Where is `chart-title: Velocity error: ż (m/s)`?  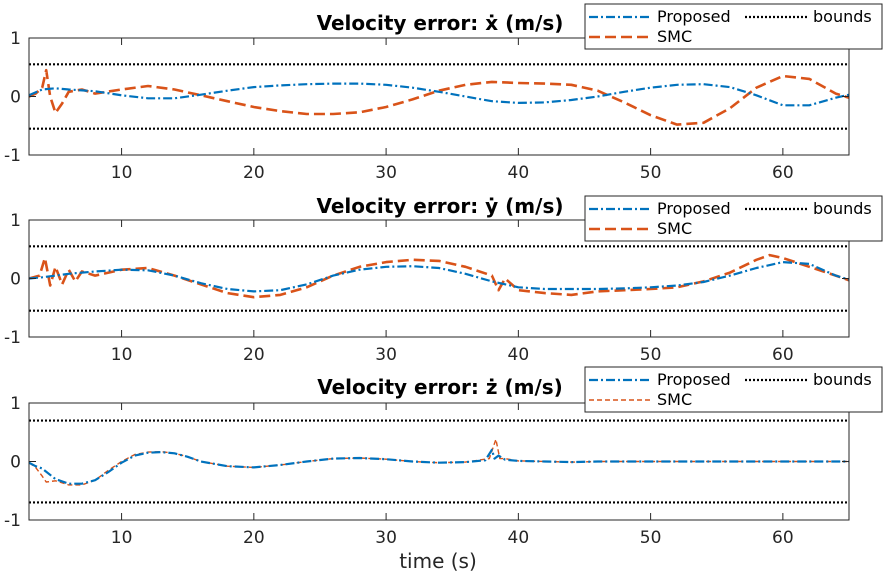 chart-title: Velocity error: ż (m/s) is located at coordinates (440, 387).